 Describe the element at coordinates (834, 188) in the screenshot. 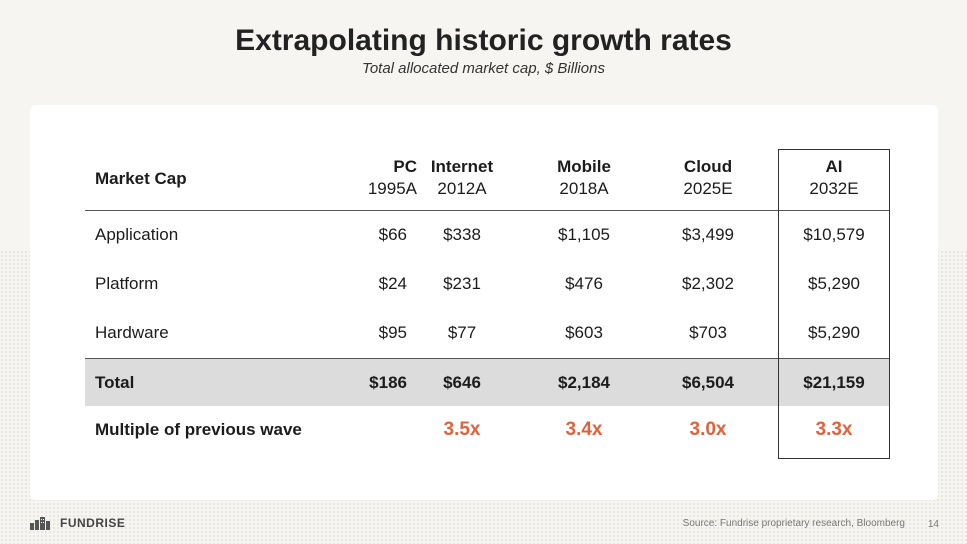

I see `column-year: 2032E` at that location.